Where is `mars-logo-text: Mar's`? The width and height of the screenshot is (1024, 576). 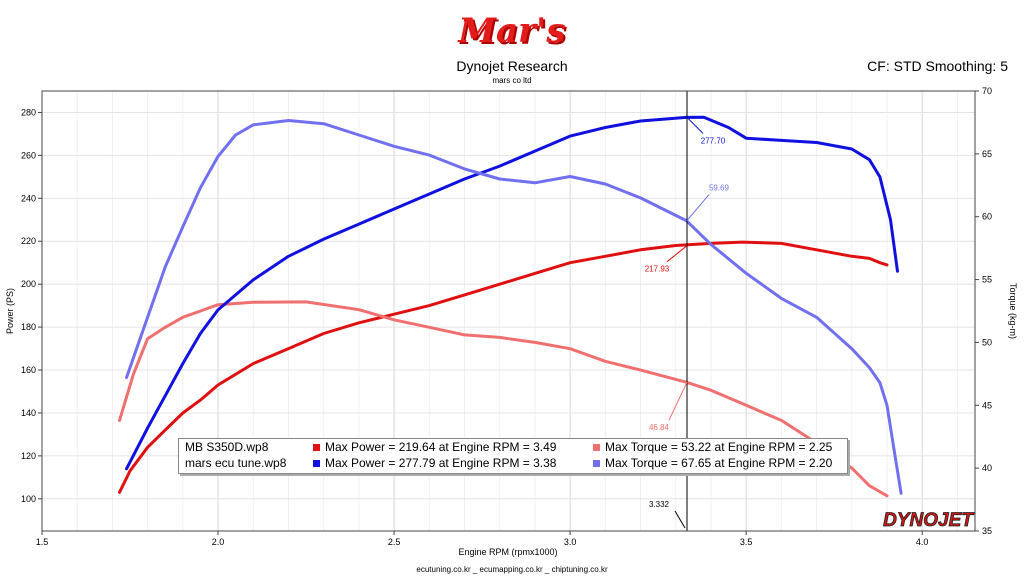
mars-logo-text: Mar's is located at coordinates (511, 31).